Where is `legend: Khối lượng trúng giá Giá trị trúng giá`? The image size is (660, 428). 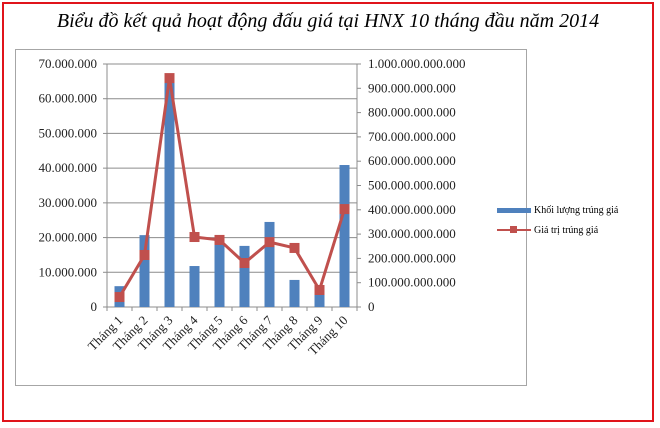 legend: Khối lượng trúng giá Giá trị trúng giá is located at coordinates (557, 220).